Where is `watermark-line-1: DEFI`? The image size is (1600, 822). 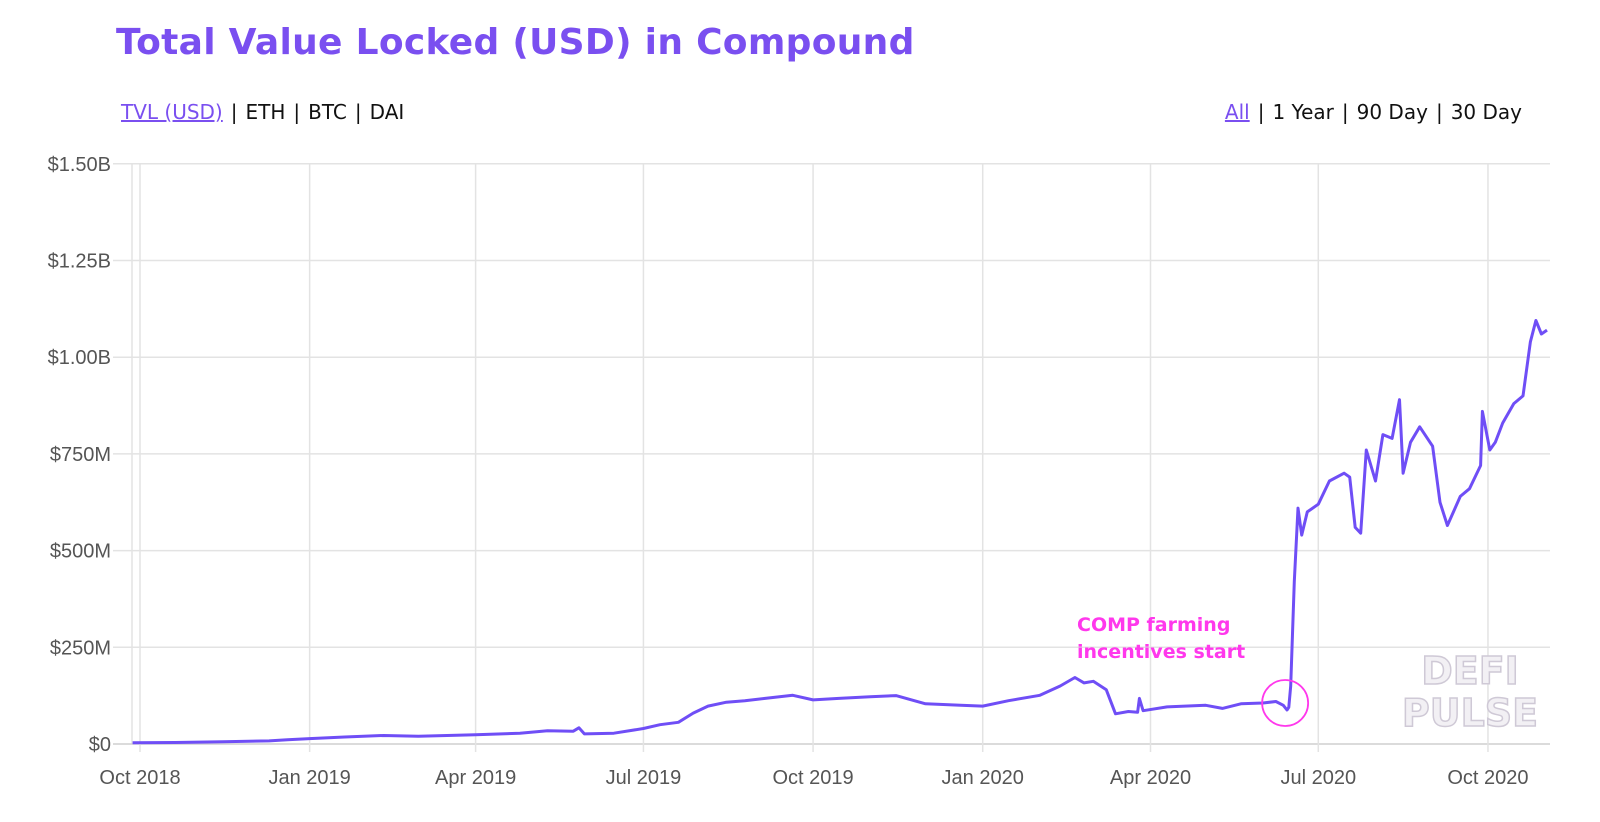 watermark-line-1: DEFI is located at coordinates (1470, 671).